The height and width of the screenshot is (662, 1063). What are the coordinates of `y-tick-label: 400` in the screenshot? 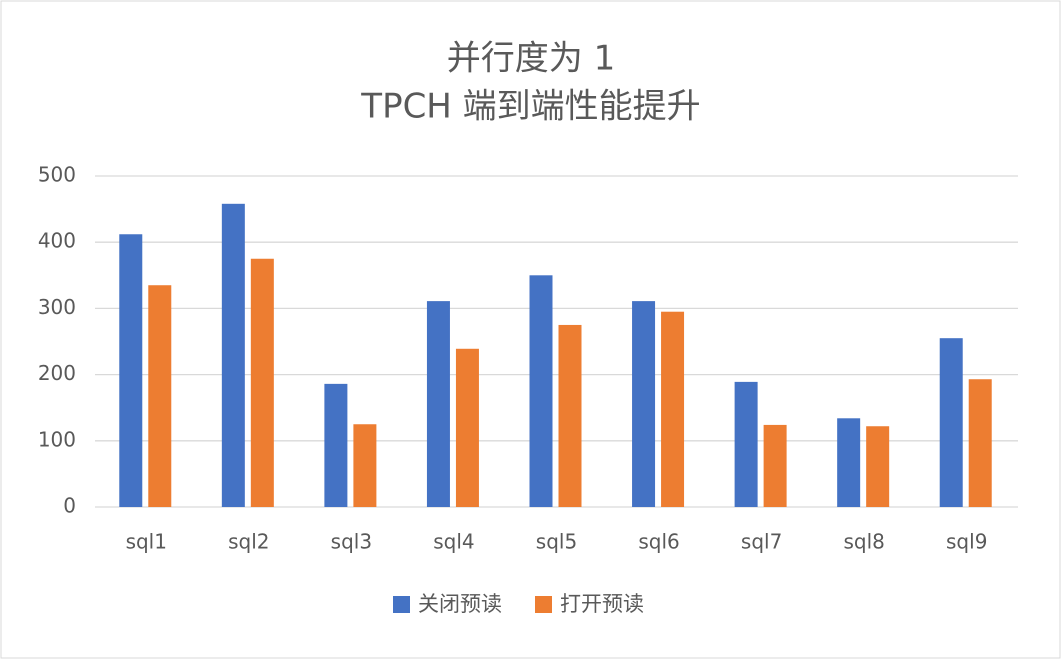 It's located at (57, 241).